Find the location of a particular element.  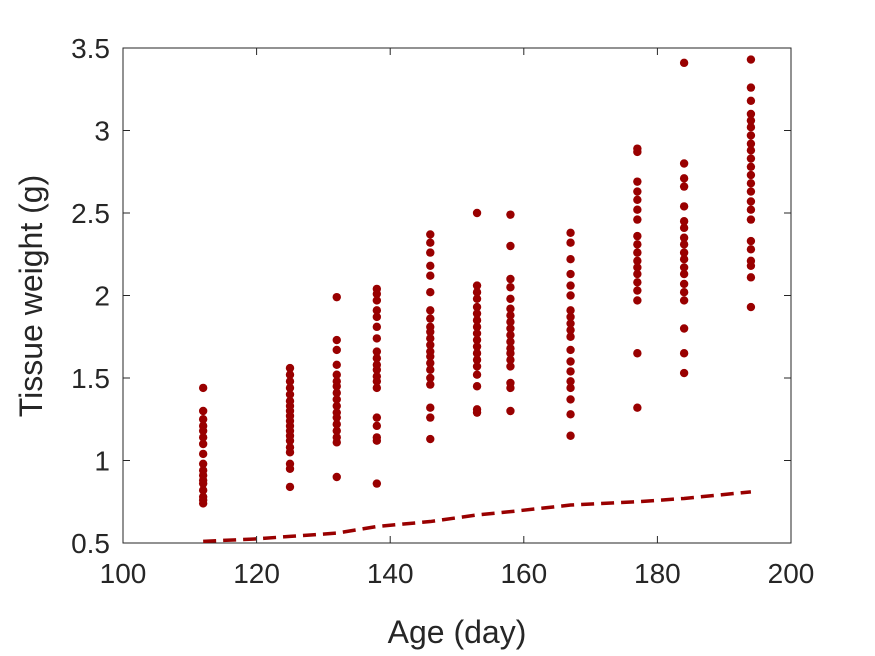

y-axis-label: Tissue weight (g) is located at coordinates (31, 296).